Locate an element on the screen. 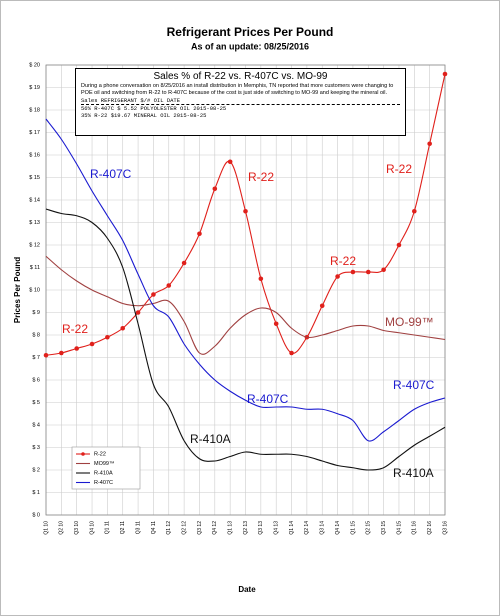  x-tick-label: Q4 15 is located at coordinates (399, 528).